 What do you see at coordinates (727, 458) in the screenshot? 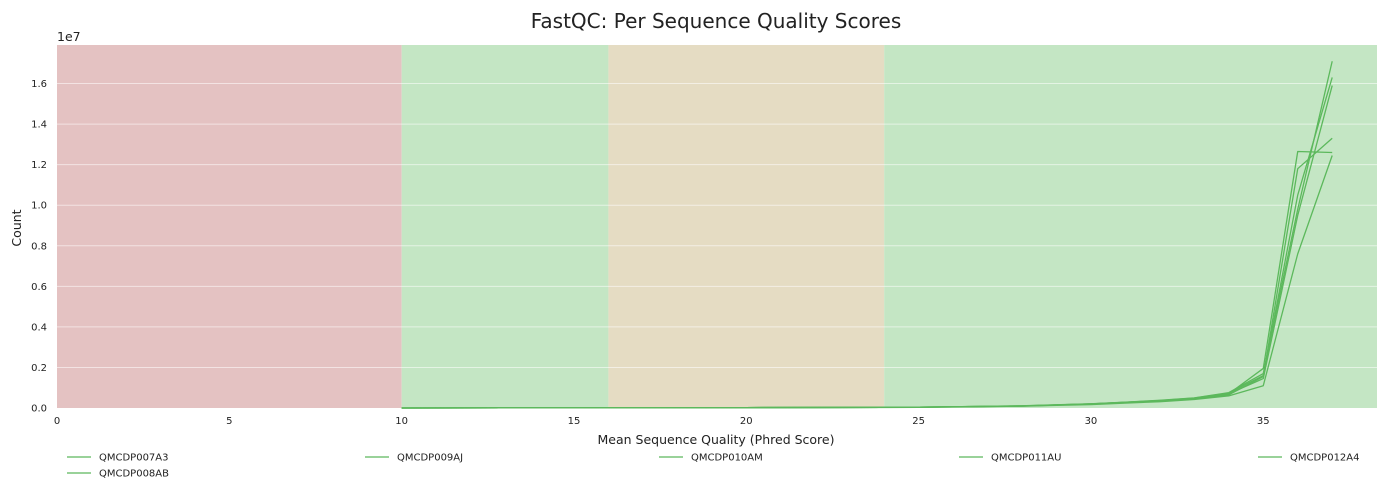
I see `legend-label-QMCDP010AM: QMCDP010AM` at bounding box center [727, 458].